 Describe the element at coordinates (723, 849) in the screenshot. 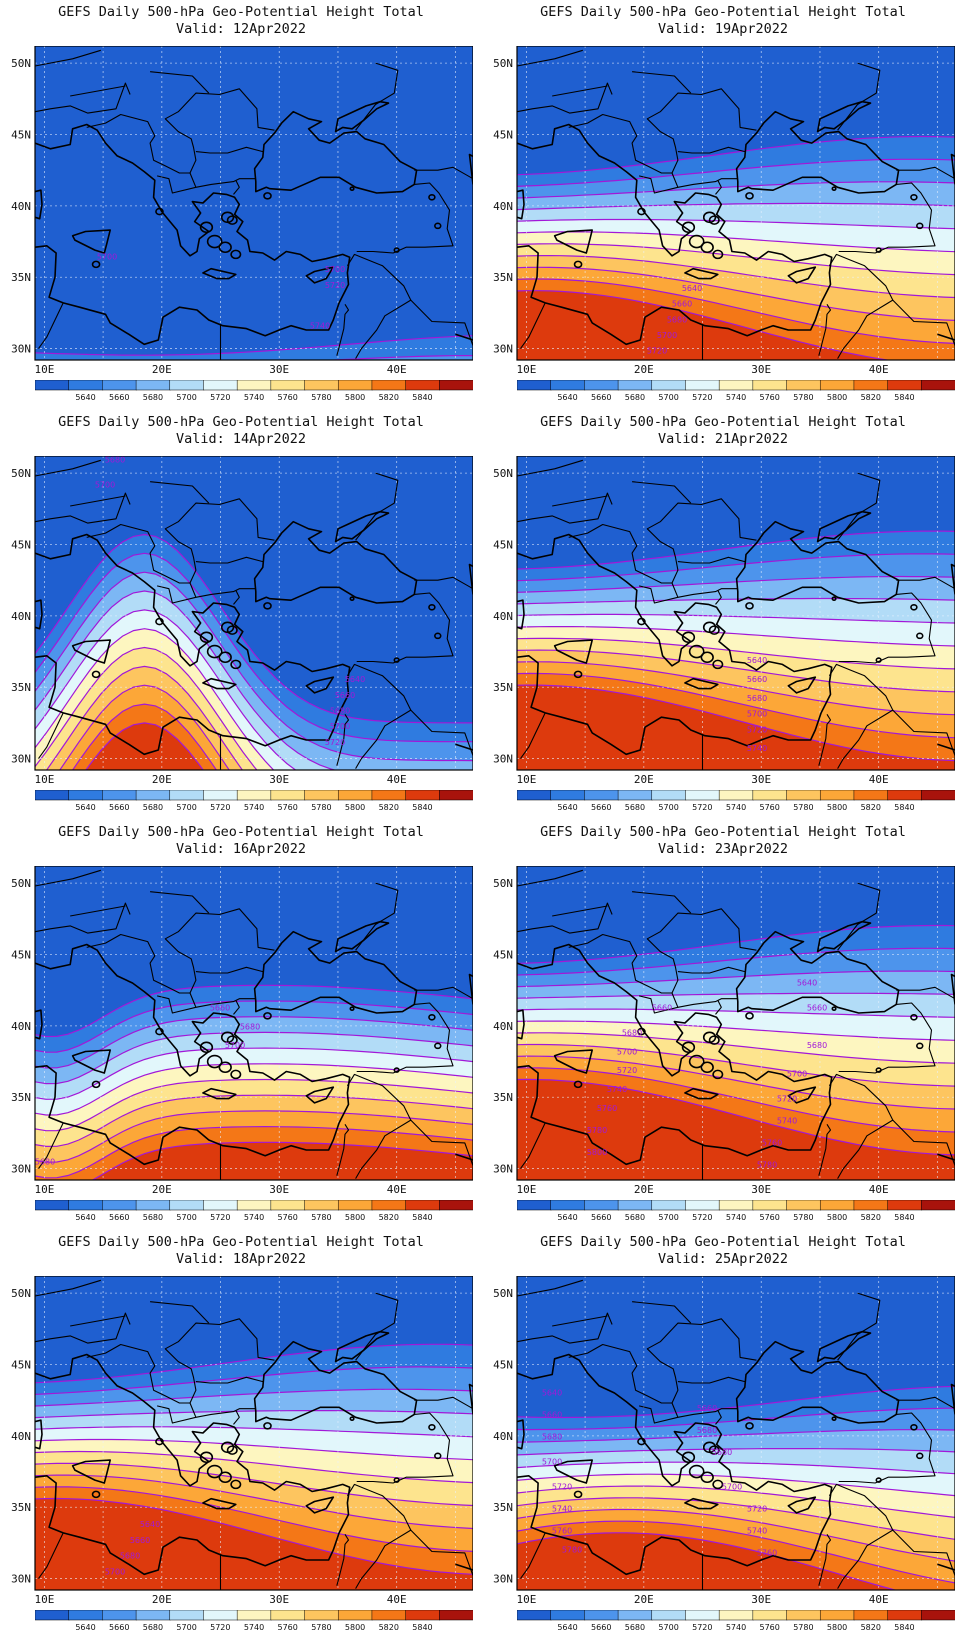

I see `panel-valid-date: Valid: 23Apr2022` at that location.